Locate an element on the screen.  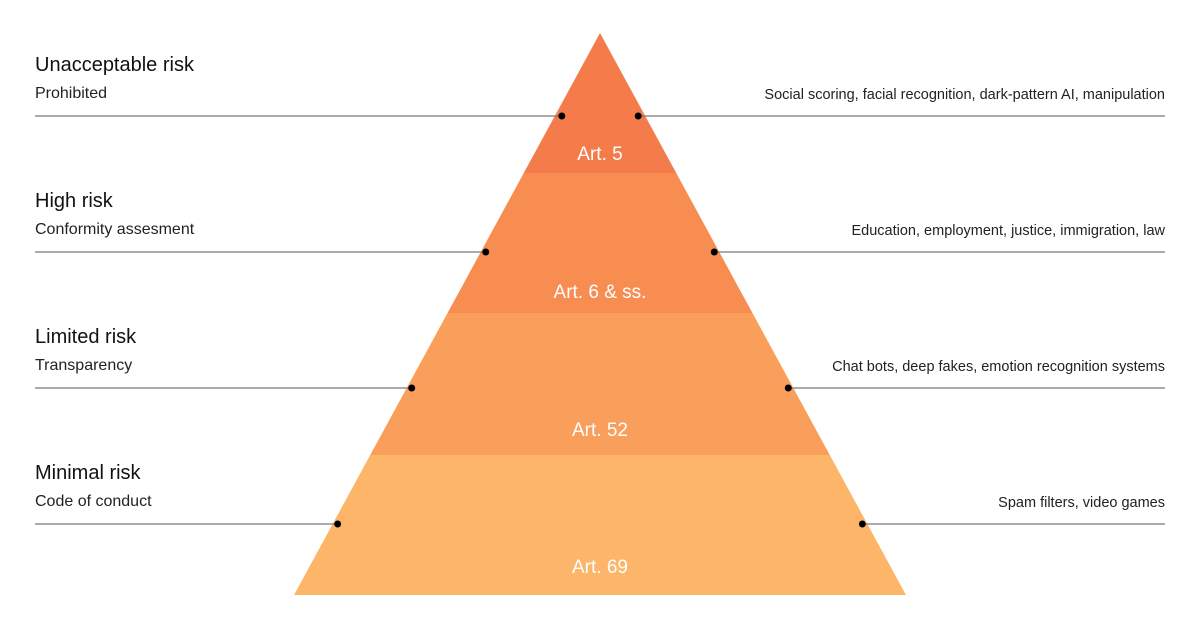
tier-title: High risk is located at coordinates (74, 201).